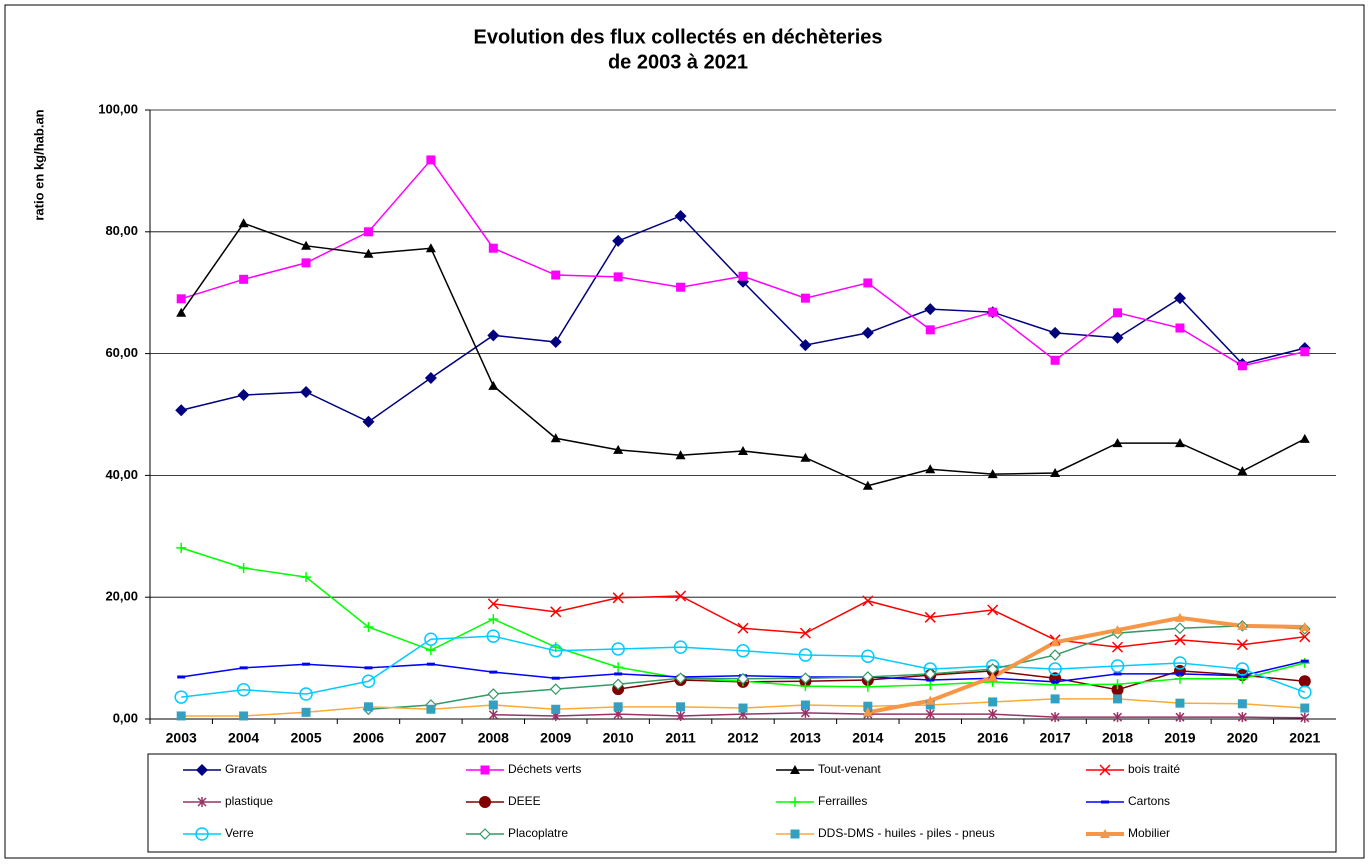 The width and height of the screenshot is (1370, 864). Describe the element at coordinates (742, 738) in the screenshot. I see `x-tick-label: 2012` at that location.